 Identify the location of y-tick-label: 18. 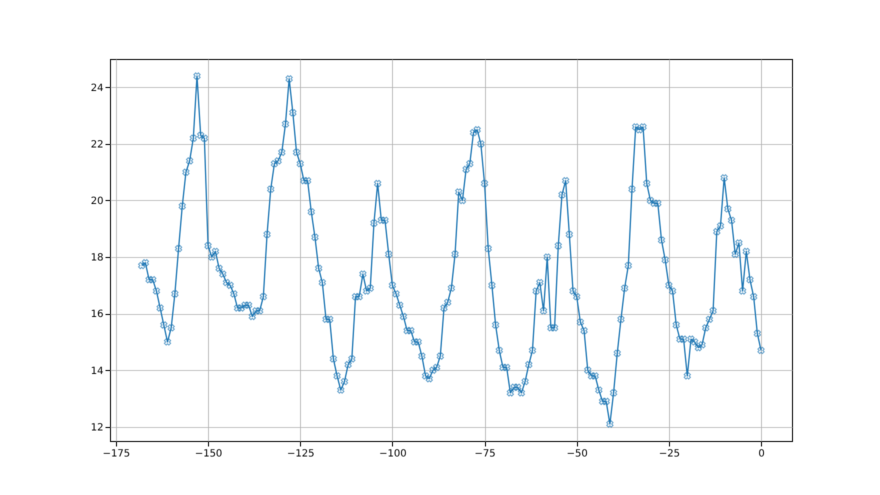
(97, 258).